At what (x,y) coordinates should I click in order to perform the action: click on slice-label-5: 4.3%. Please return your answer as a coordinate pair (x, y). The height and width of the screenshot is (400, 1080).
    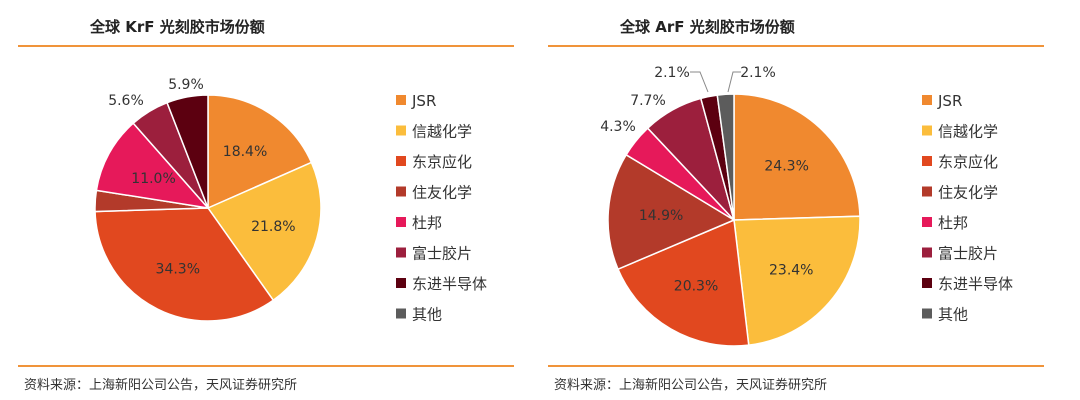
    Looking at the image, I should click on (618, 127).